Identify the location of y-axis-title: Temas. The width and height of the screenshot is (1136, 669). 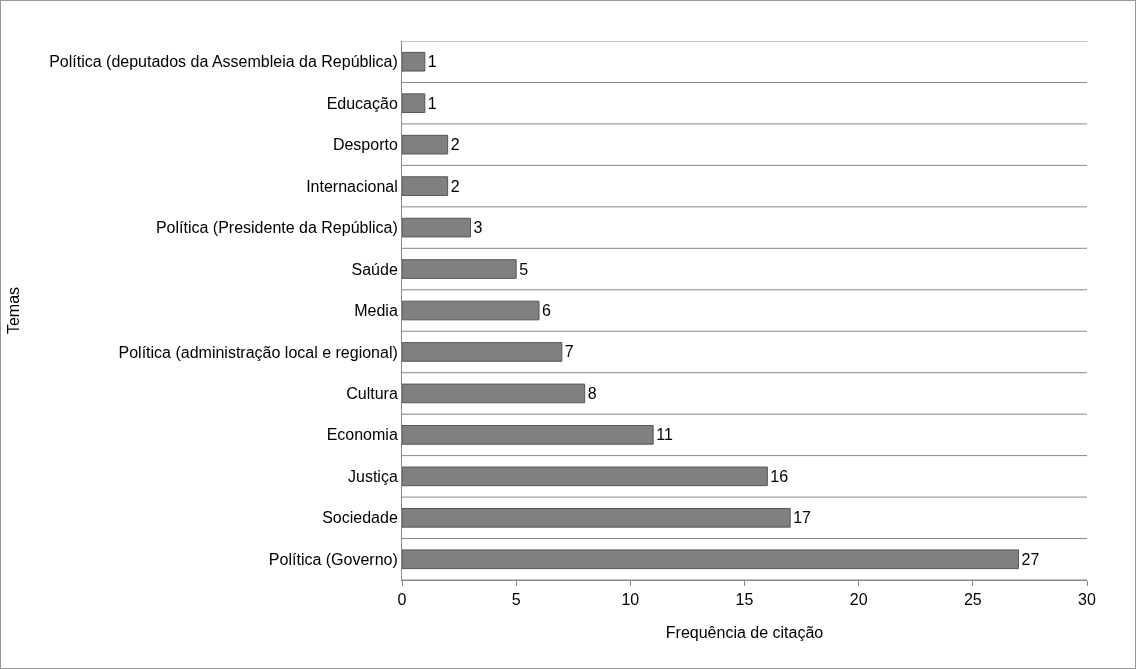
(14, 310).